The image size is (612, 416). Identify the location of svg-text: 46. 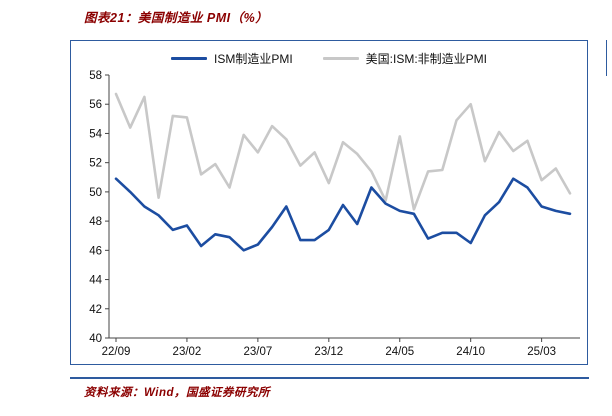
(95, 251).